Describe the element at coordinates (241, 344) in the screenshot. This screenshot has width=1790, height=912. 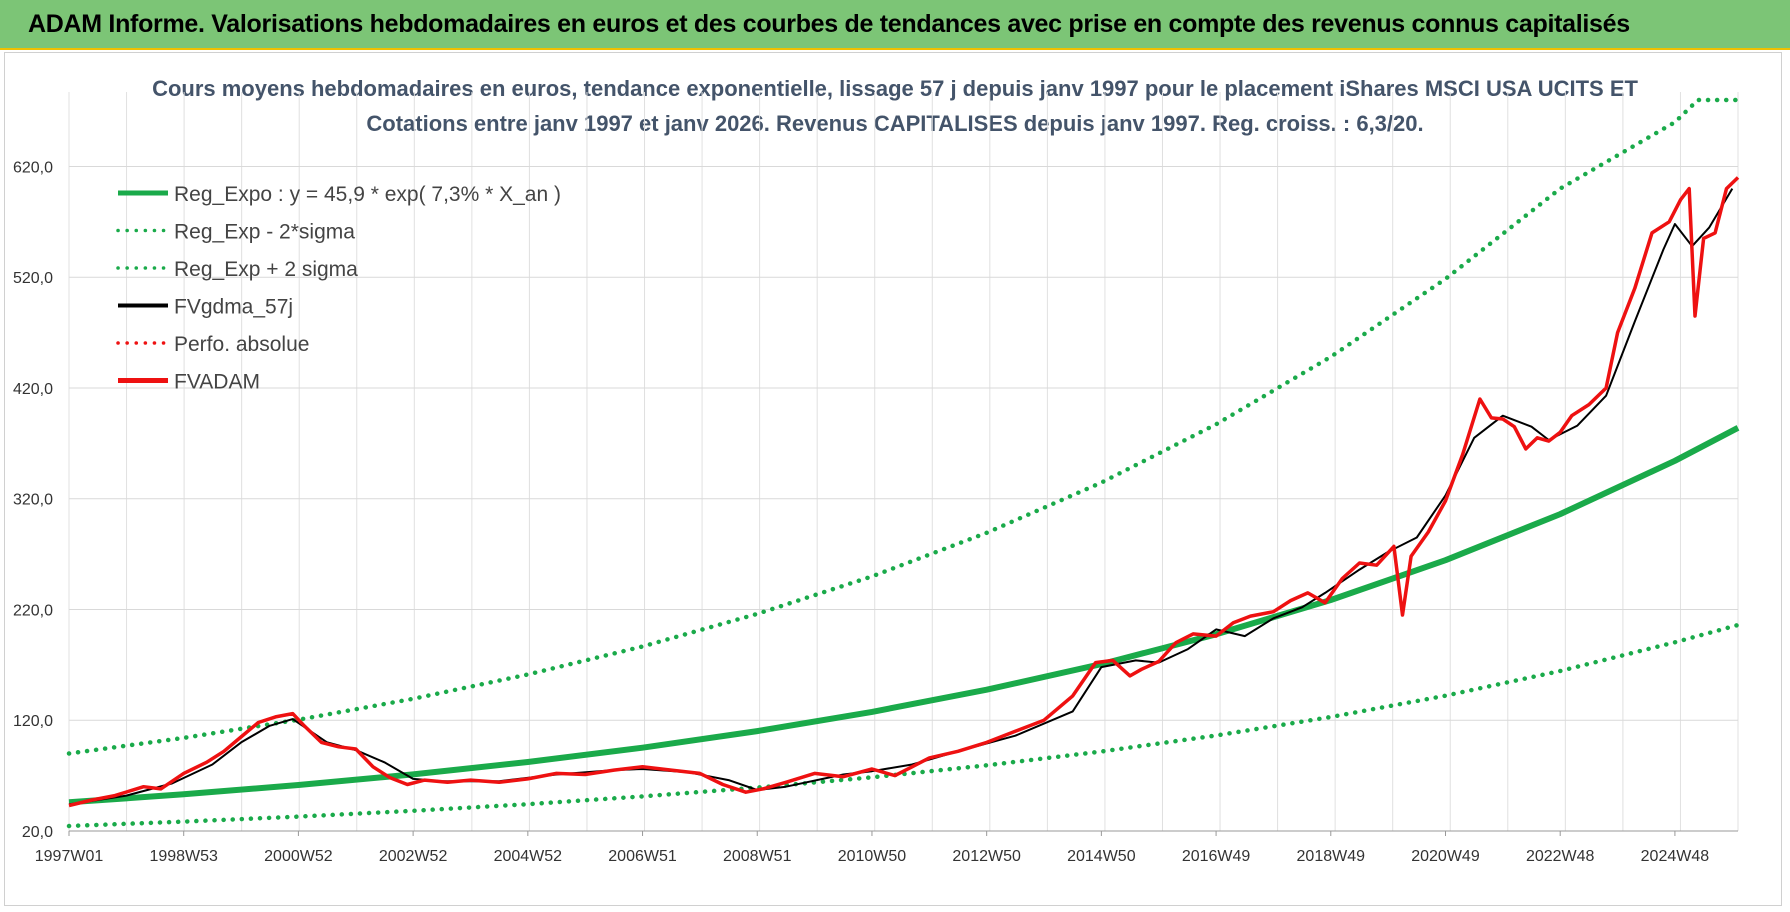
I see `legend-label: Perfo. absolue` at that location.